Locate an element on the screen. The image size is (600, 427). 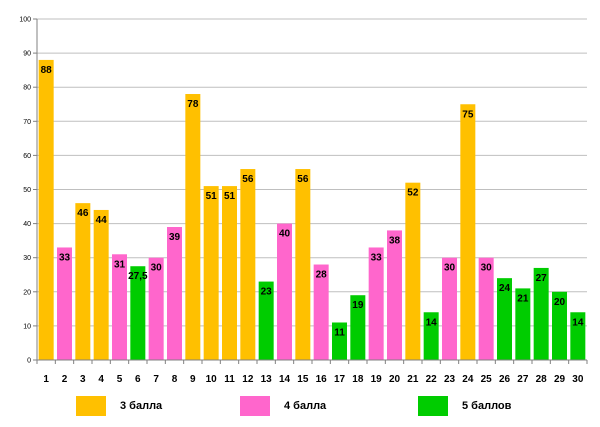
data-label: 28 is located at coordinates (322, 275).